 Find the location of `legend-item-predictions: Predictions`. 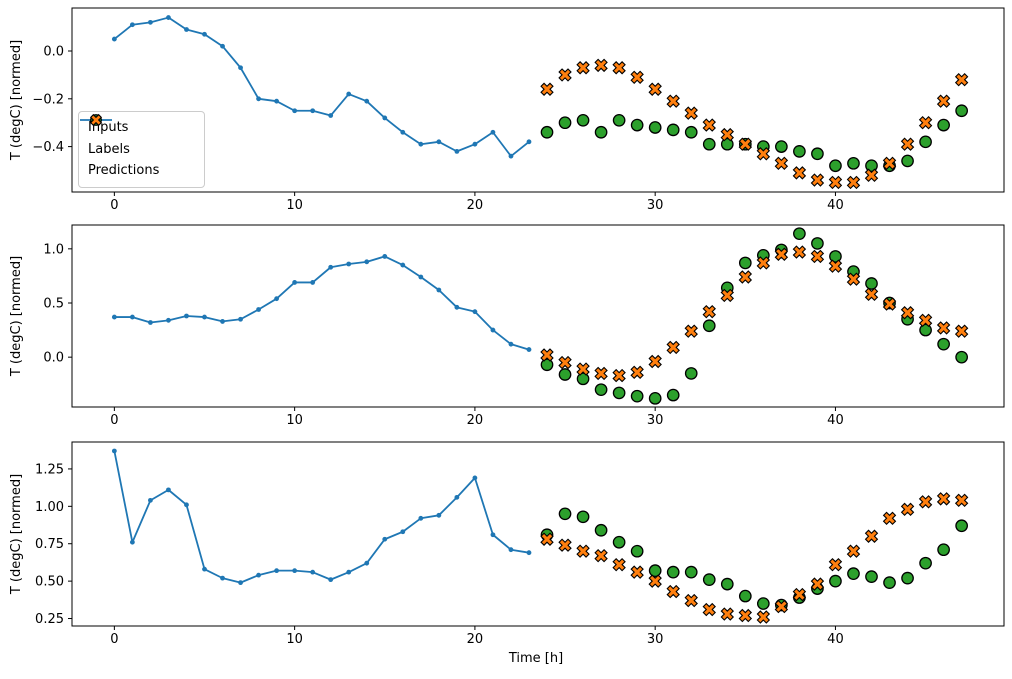

legend-item-predictions: Predictions is located at coordinates (144, 147).